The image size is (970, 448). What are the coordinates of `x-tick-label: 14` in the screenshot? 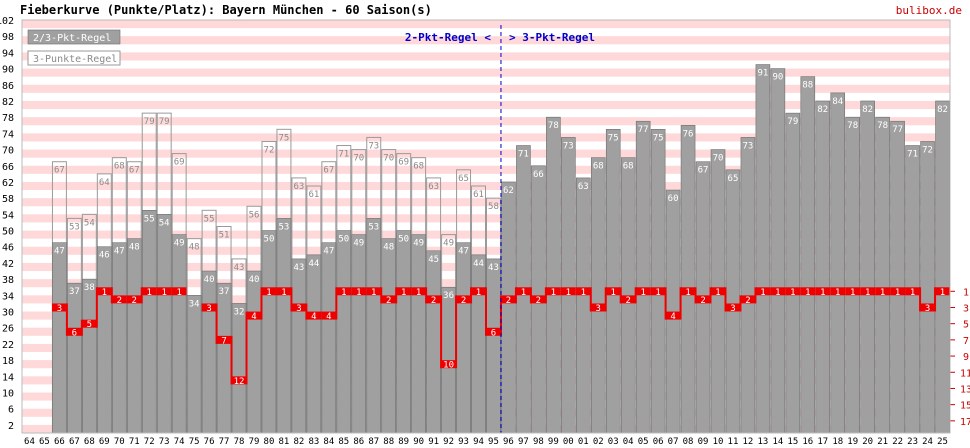 It's located at (777, 442).